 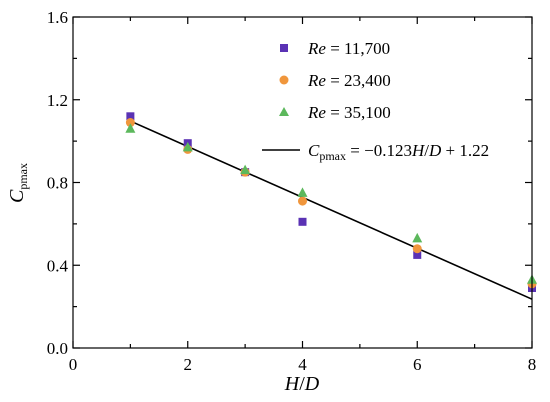 What do you see at coordinates (358, 112) in the screenshot?
I see `legend-label-series-3-rest: = 35,100` at bounding box center [358, 112].